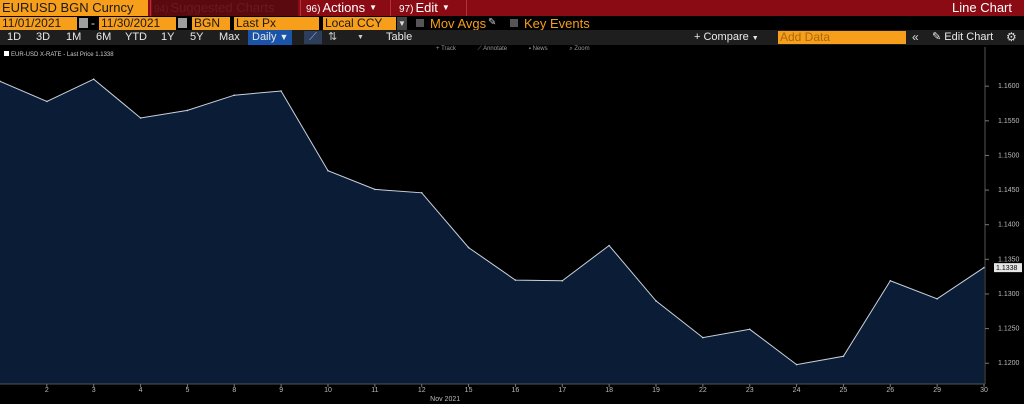  I want to click on edit-menu-button: 97) Edit ▼, so click(430, 8).